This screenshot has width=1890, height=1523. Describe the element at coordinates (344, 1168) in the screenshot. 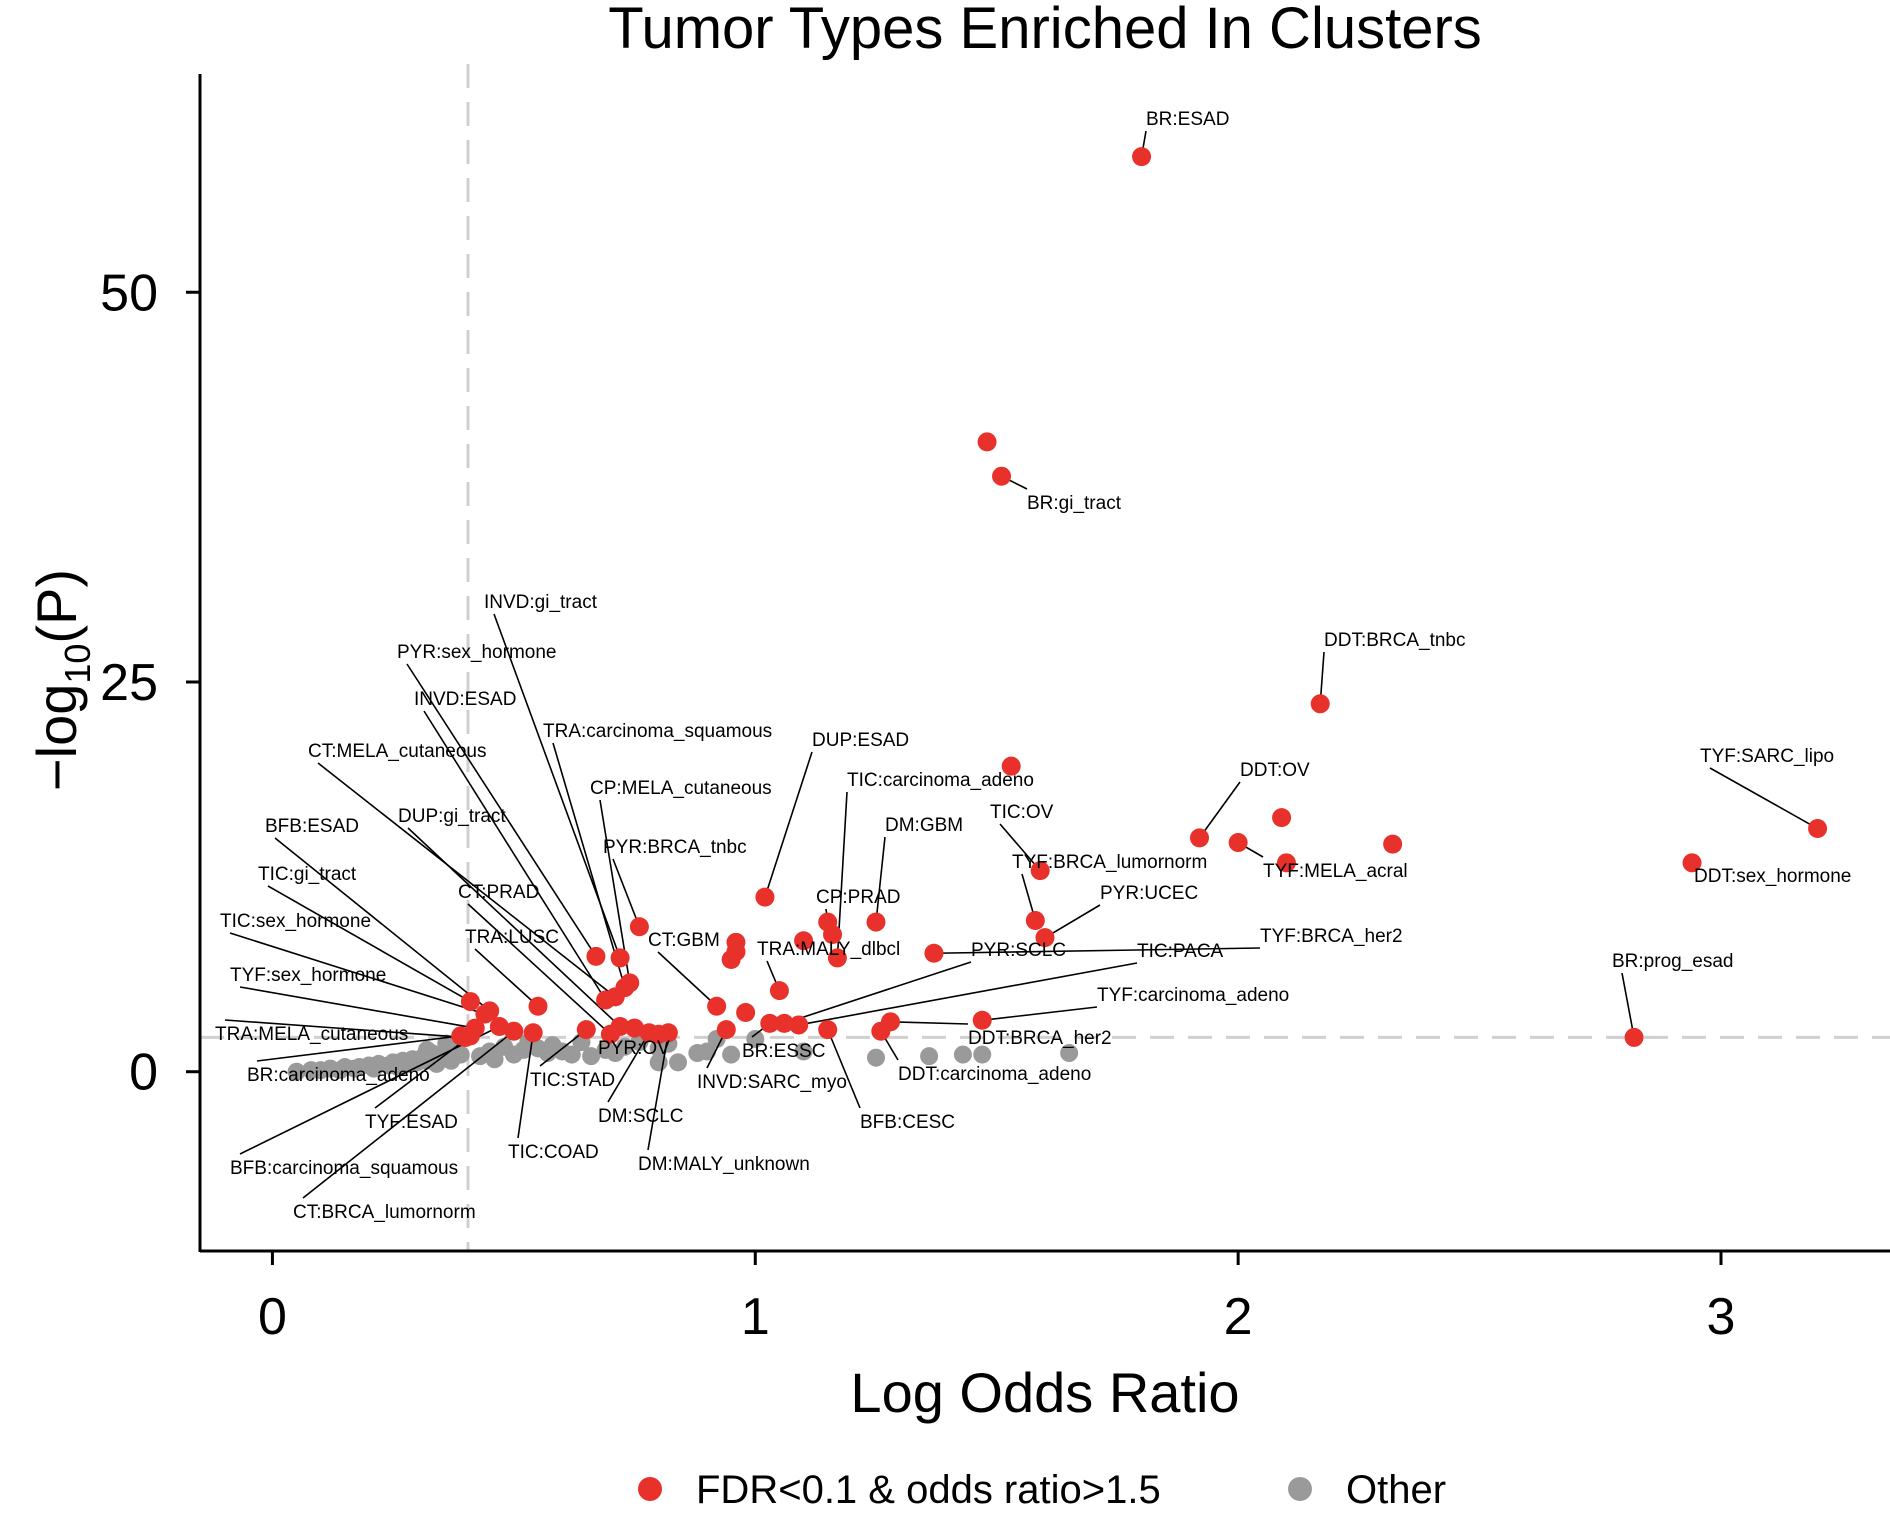

I see `point-label: BFB:carcinoma_squamous` at that location.